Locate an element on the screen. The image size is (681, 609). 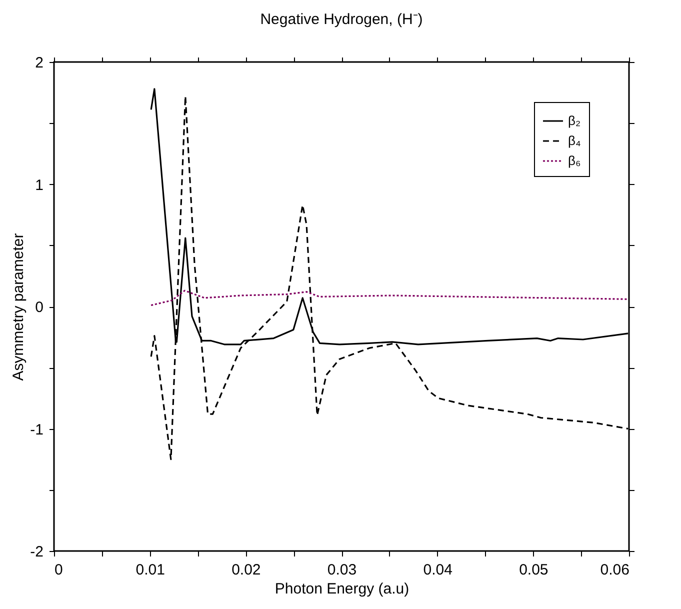
x-tick-label: 0 is located at coordinates (58, 570).